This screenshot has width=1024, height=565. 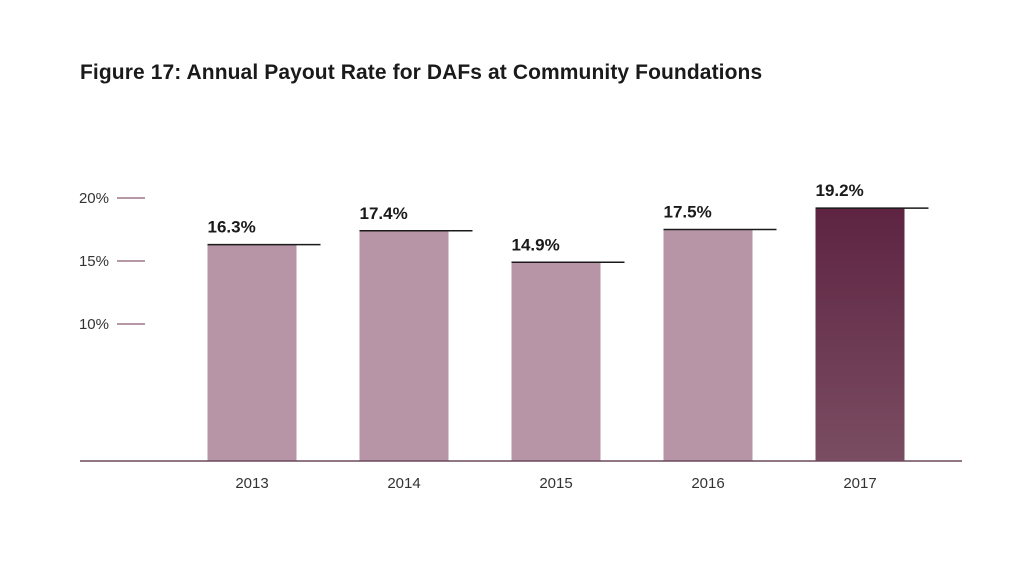 I want to click on bar-2013, so click(x=252, y=352).